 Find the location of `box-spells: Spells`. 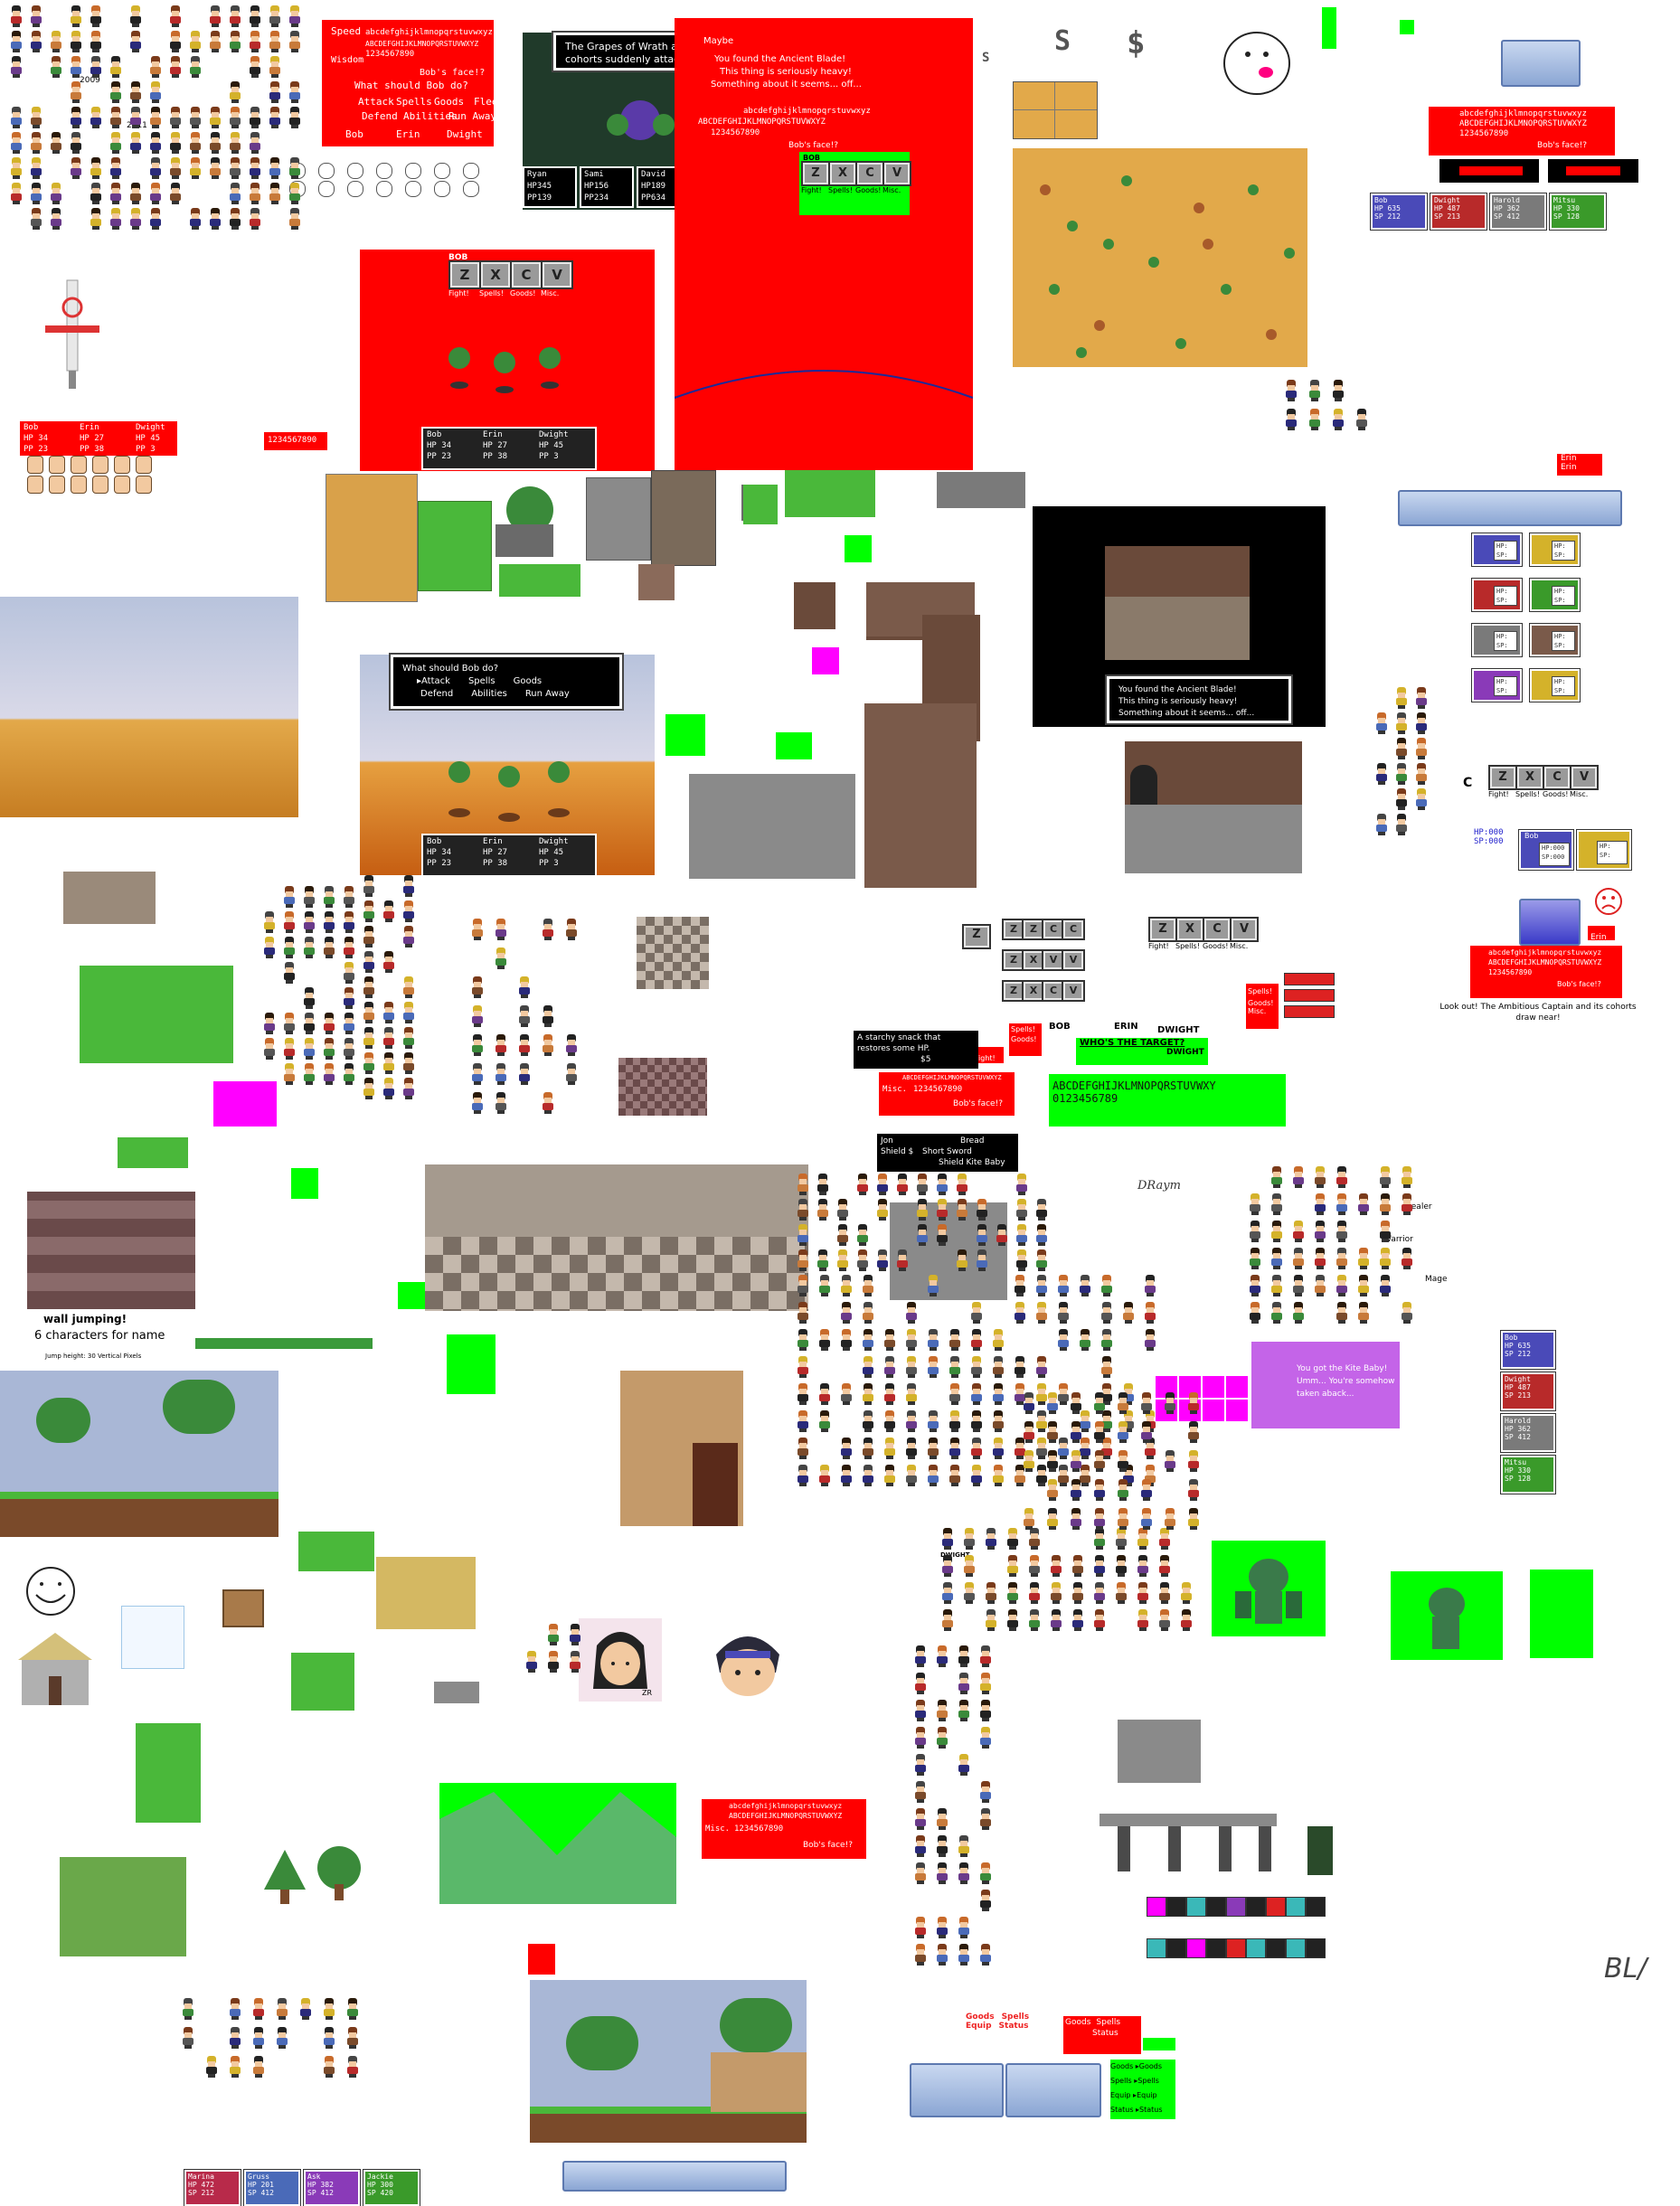

box-spells: Spells is located at coordinates (1108, 2022).